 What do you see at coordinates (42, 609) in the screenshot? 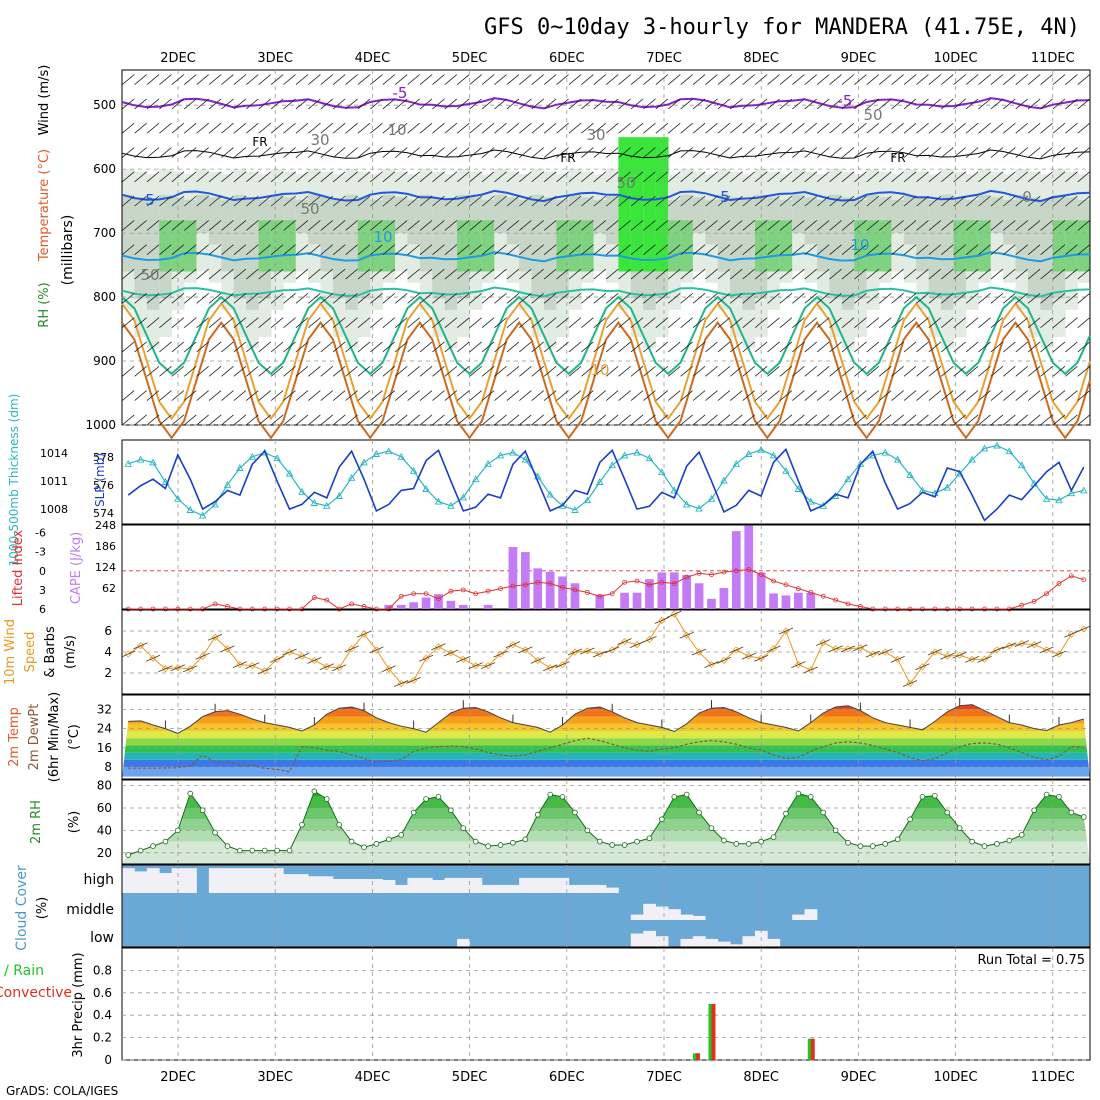
I see `li-ytick: 6` at bounding box center [42, 609].